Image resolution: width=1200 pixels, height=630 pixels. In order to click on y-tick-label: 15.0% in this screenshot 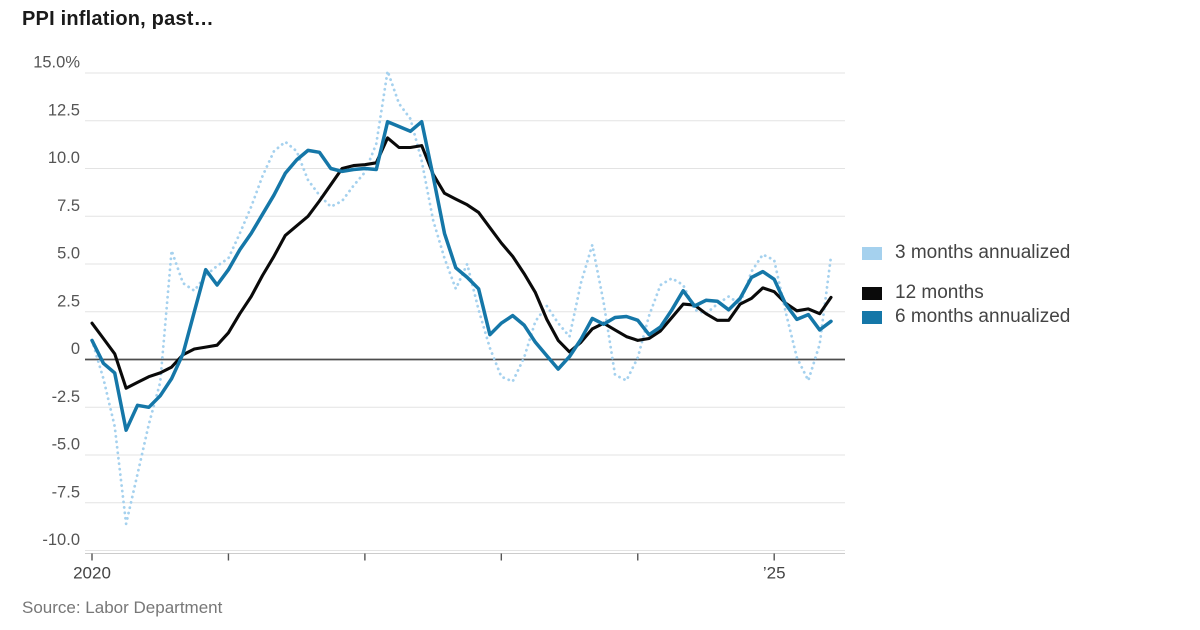, I will do `click(56, 63)`.